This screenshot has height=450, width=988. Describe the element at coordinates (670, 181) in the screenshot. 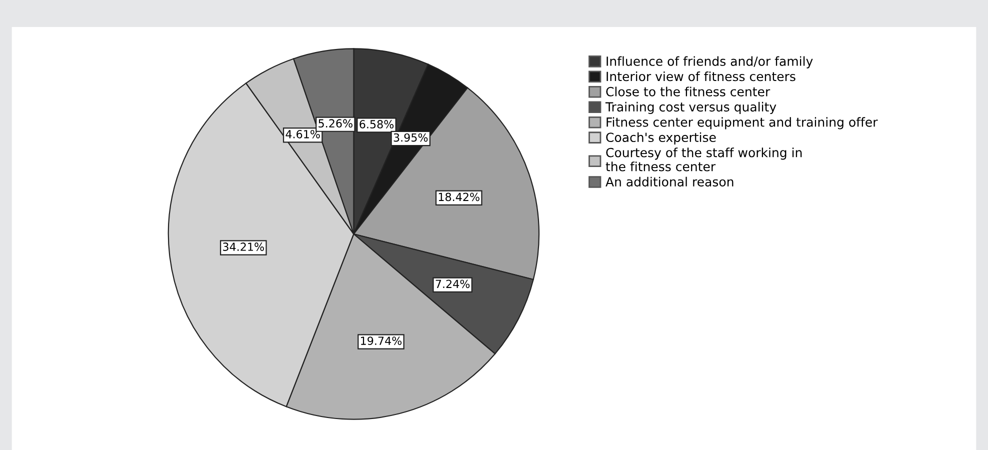

I see `legend-label: An additional reason` at that location.